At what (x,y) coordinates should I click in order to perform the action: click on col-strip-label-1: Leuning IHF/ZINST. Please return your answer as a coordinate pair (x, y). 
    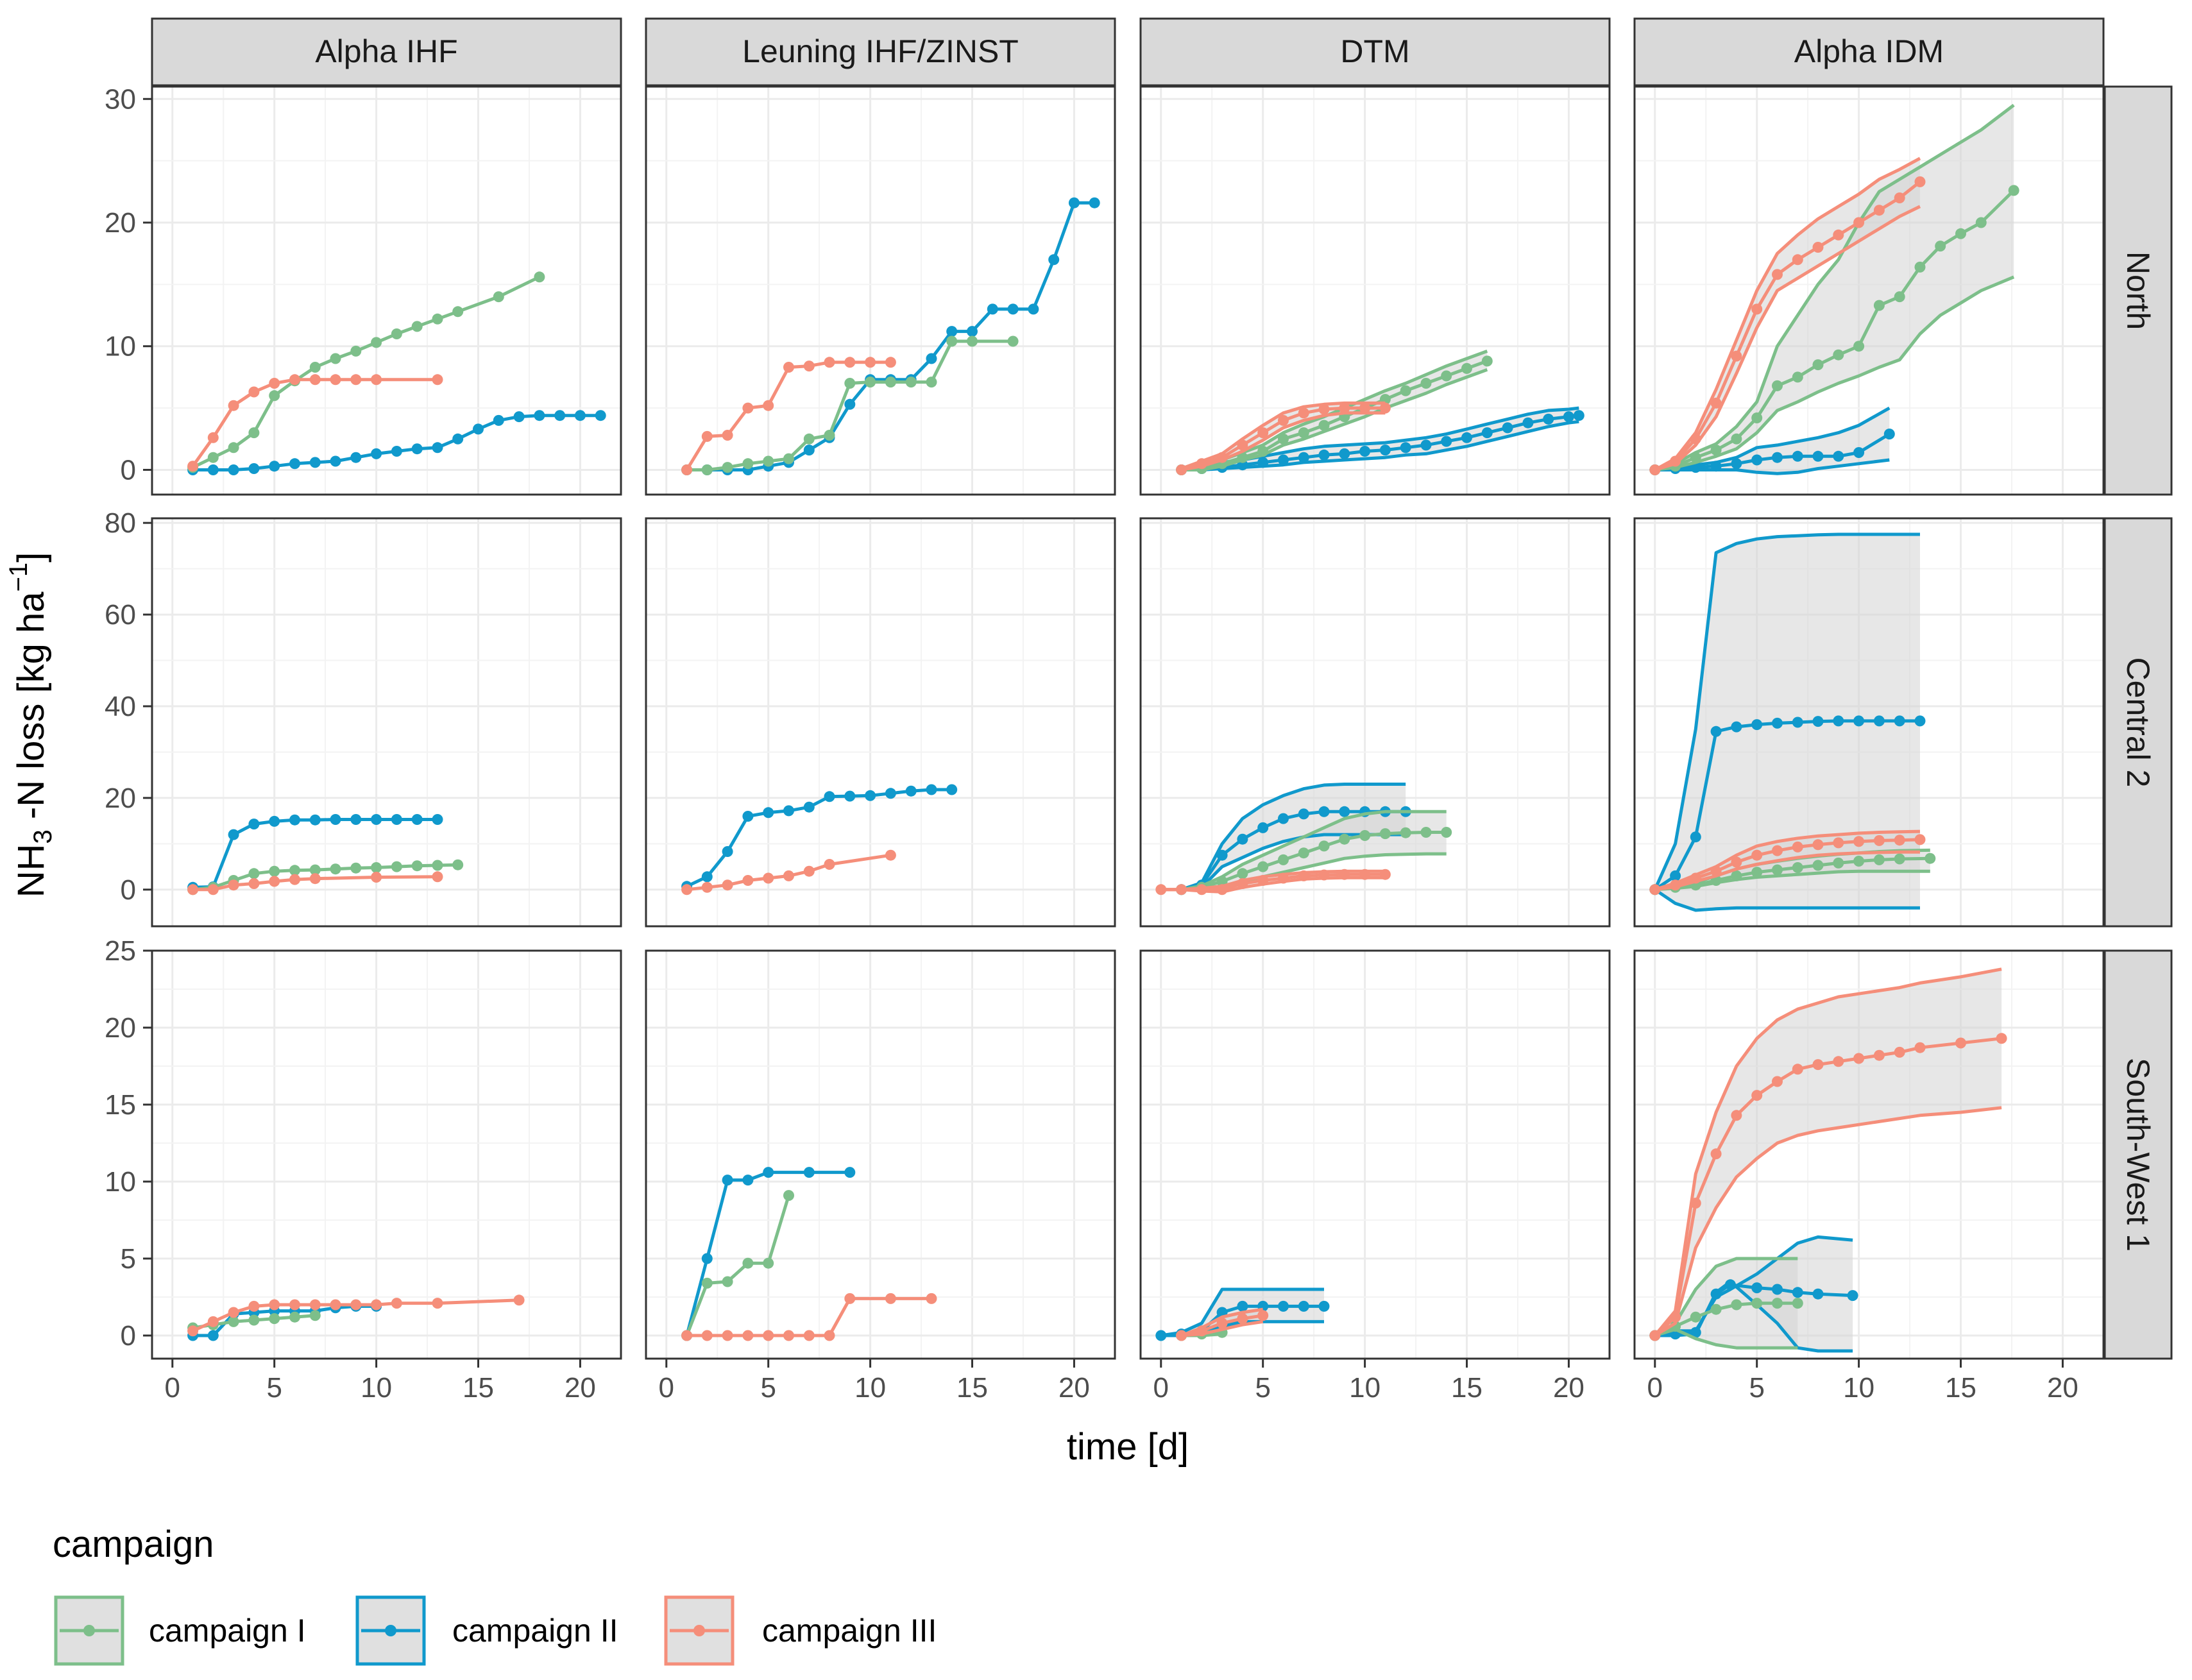
    Looking at the image, I should click on (880, 51).